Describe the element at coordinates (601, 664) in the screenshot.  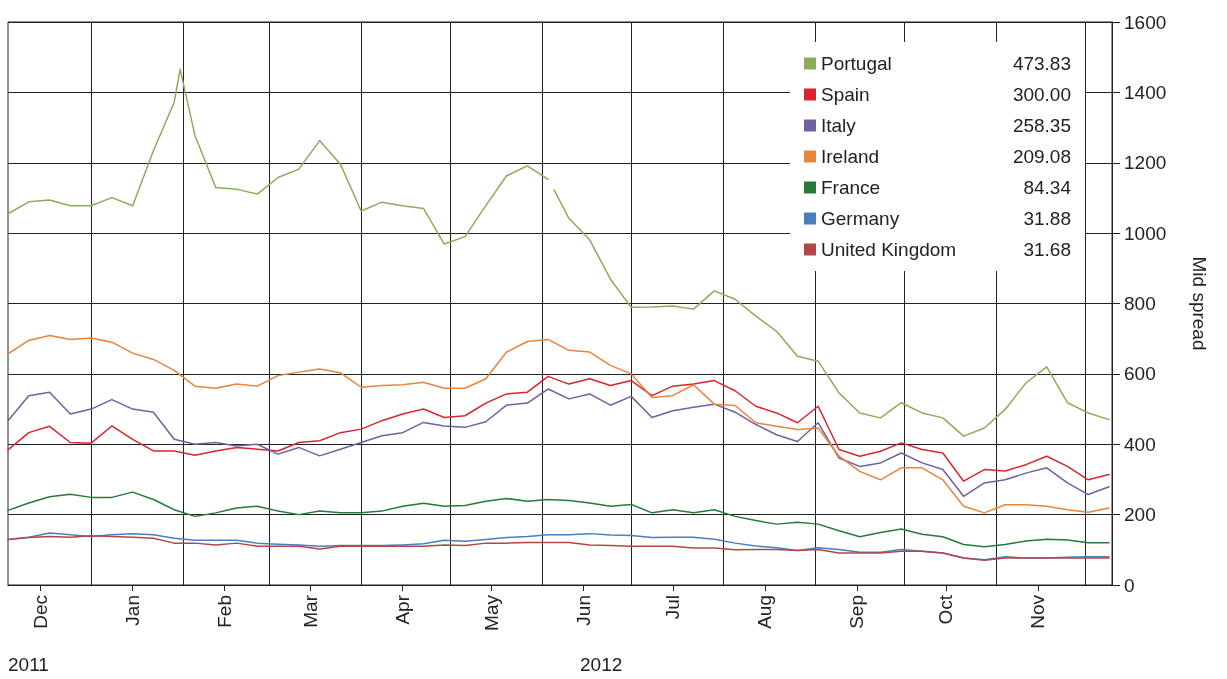
I see `text: 2012` at that location.